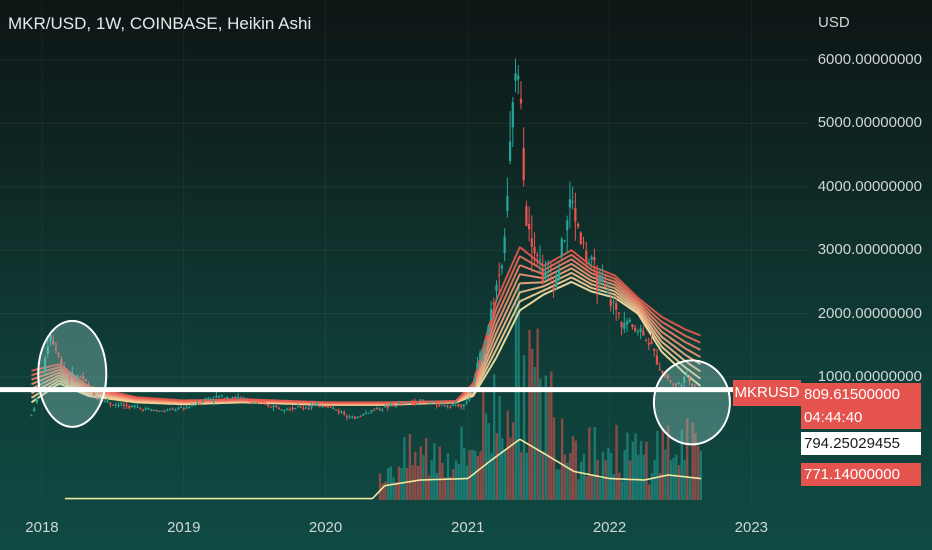 This screenshot has width=932, height=550. Describe the element at coordinates (869, 186) in the screenshot. I see `price-tick-label: 4000.00000000` at that location.